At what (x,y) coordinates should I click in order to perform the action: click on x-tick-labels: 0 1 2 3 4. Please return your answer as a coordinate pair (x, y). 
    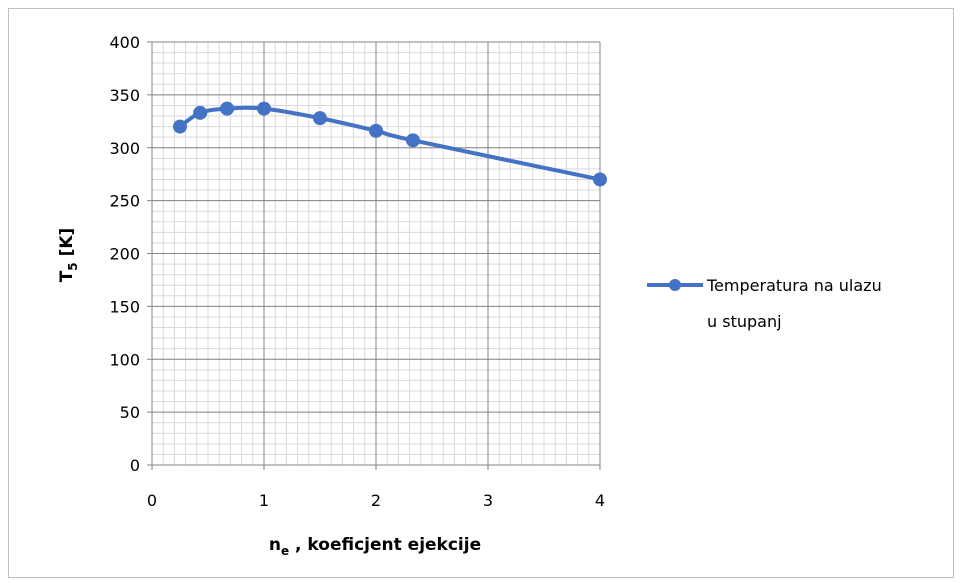
    Looking at the image, I should click on (376, 500).